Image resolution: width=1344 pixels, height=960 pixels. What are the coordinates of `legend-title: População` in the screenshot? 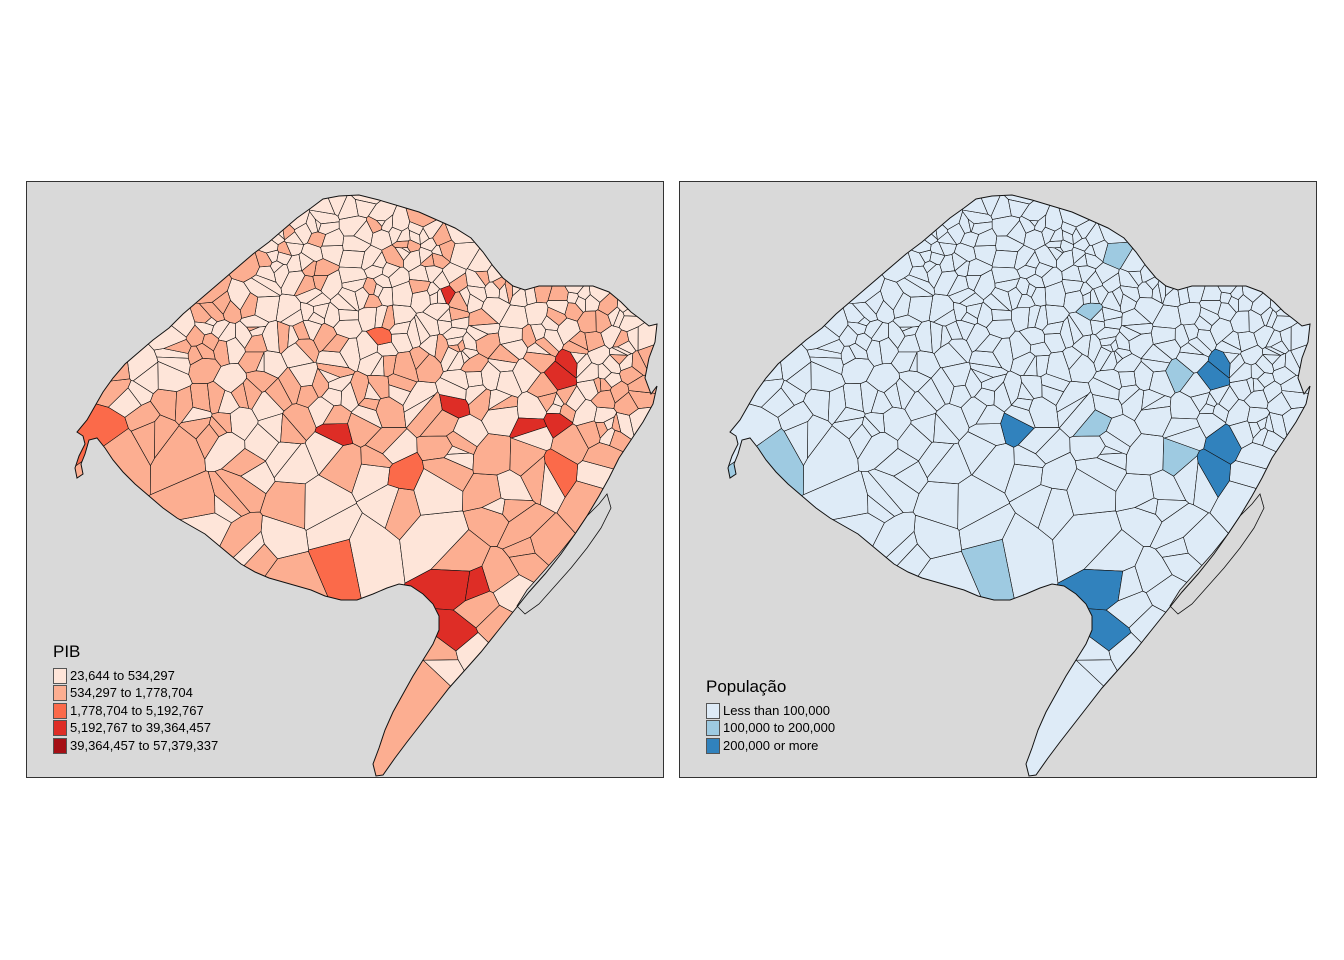 It's located at (746, 686).